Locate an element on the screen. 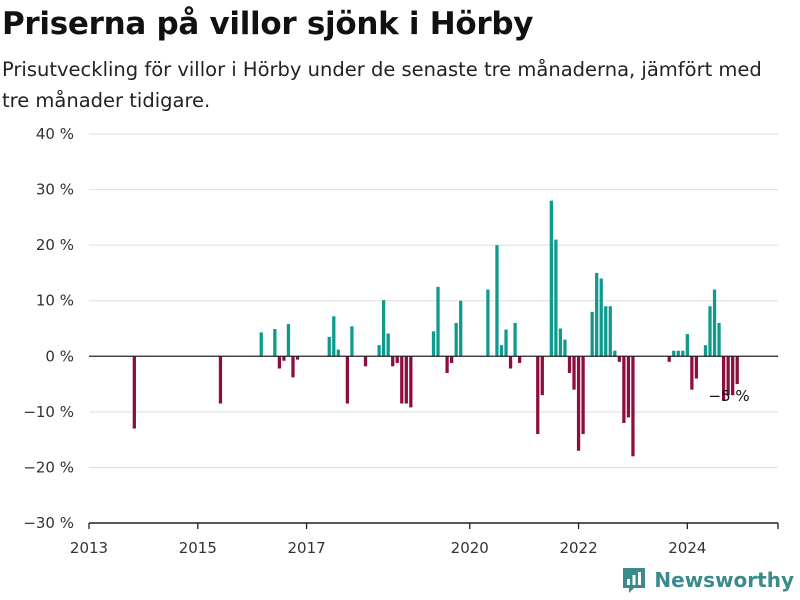  x-tick-label: 2013 is located at coordinates (89, 548).